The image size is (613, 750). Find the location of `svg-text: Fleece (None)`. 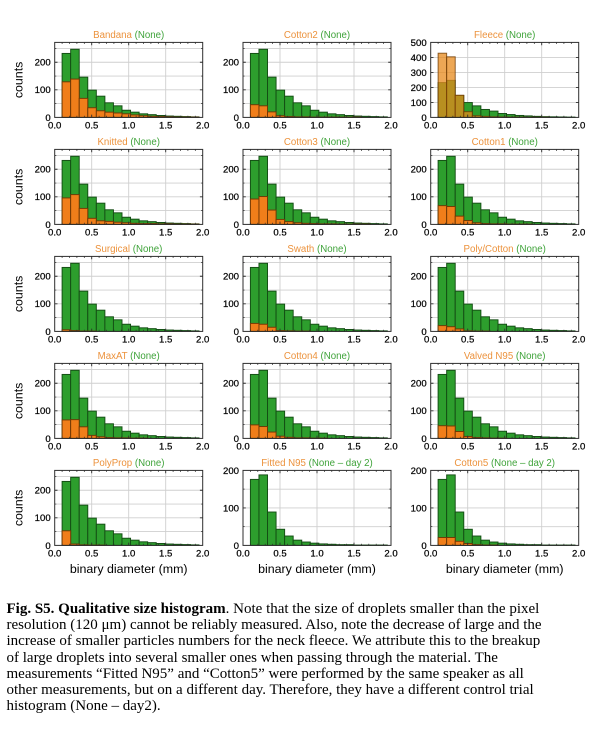

svg-text: Fleece (None) is located at coordinates (504, 35).